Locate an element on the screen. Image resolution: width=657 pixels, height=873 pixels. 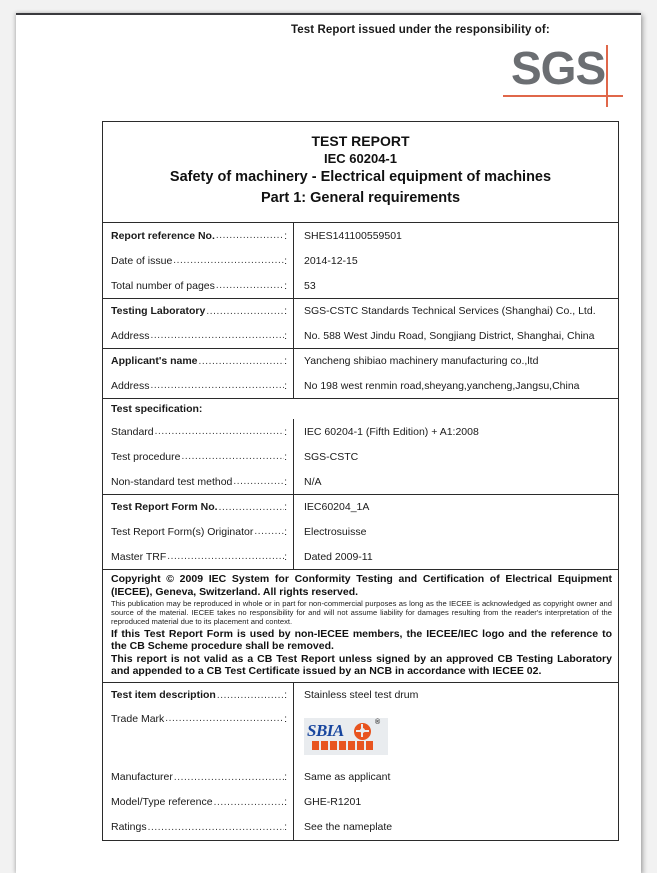
heading-test-specification: Test specification: is located at coordinates (157, 409).